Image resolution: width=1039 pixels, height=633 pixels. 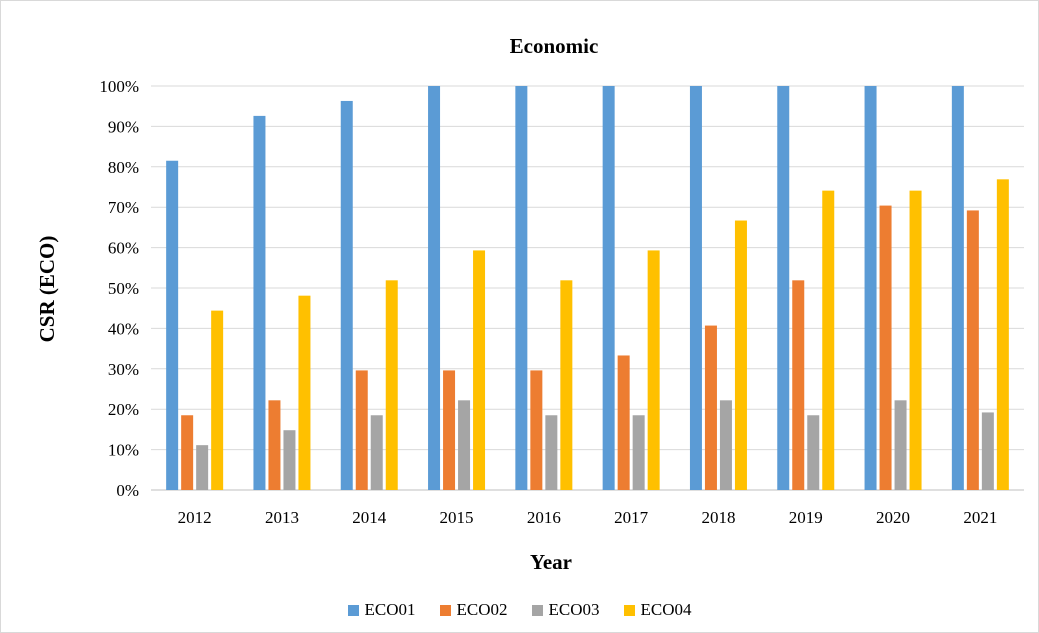 What do you see at coordinates (127, 490) in the screenshot?
I see `y-tick-label: 0%` at bounding box center [127, 490].